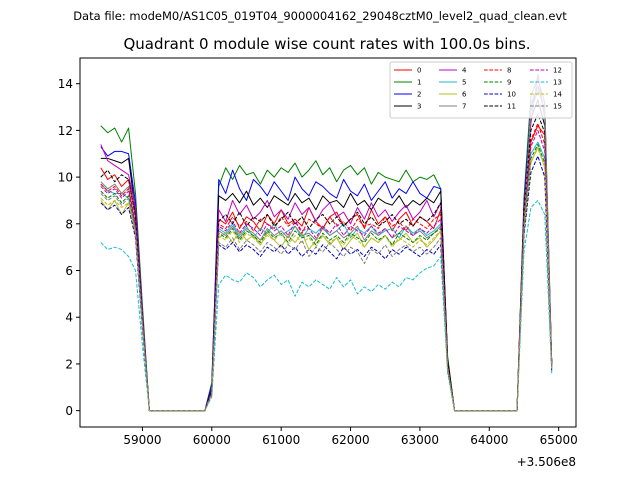 The image size is (640, 480). What do you see at coordinates (69, 247) in the screenshot?
I see `y-axis-ticks: 0 2 4 6 8 10 12 14` at bounding box center [69, 247].